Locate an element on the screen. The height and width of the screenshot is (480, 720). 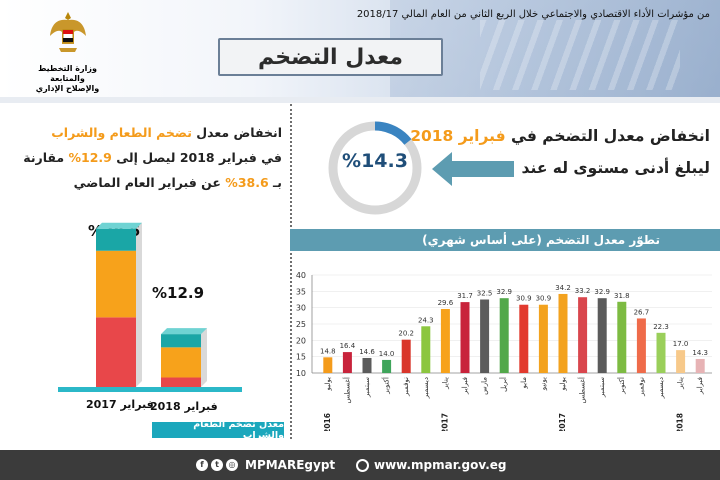
trend-chart-header: تطوّر معدل التضخم (على أساس شهري) is located at coordinates (505, 240).